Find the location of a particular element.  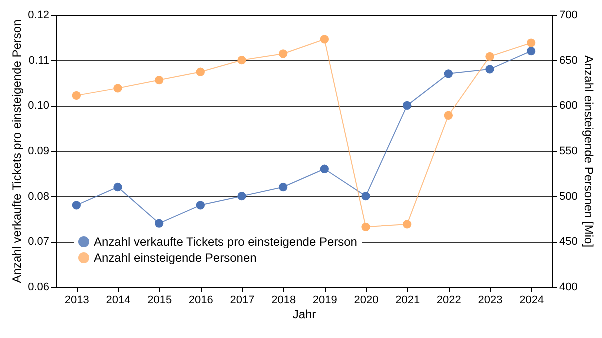

x-tick-label: 2015 is located at coordinates (160, 300).